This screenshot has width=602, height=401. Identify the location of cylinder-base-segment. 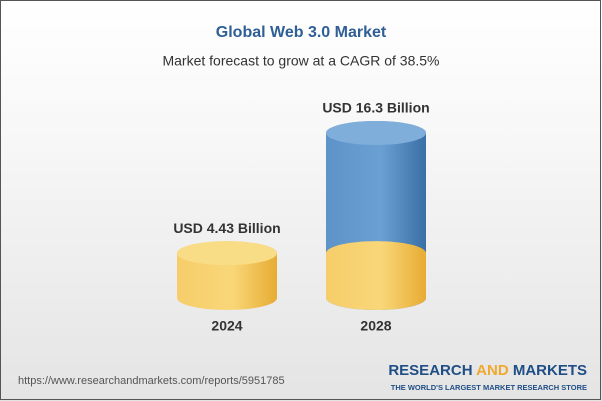
(376, 275).